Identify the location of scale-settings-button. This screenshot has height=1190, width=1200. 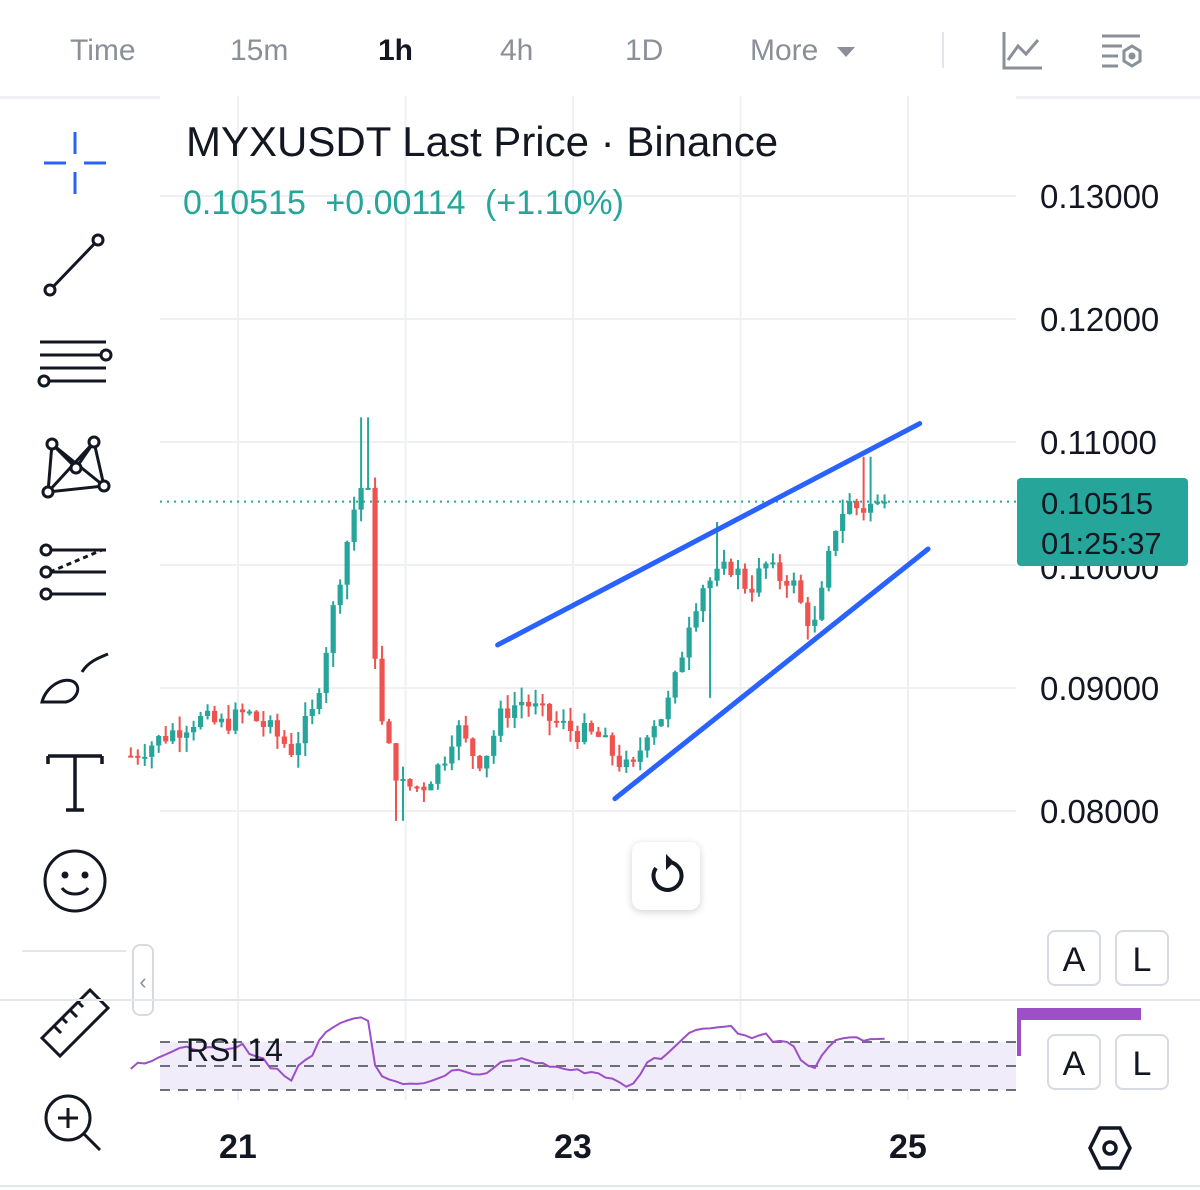
(1110, 1148).